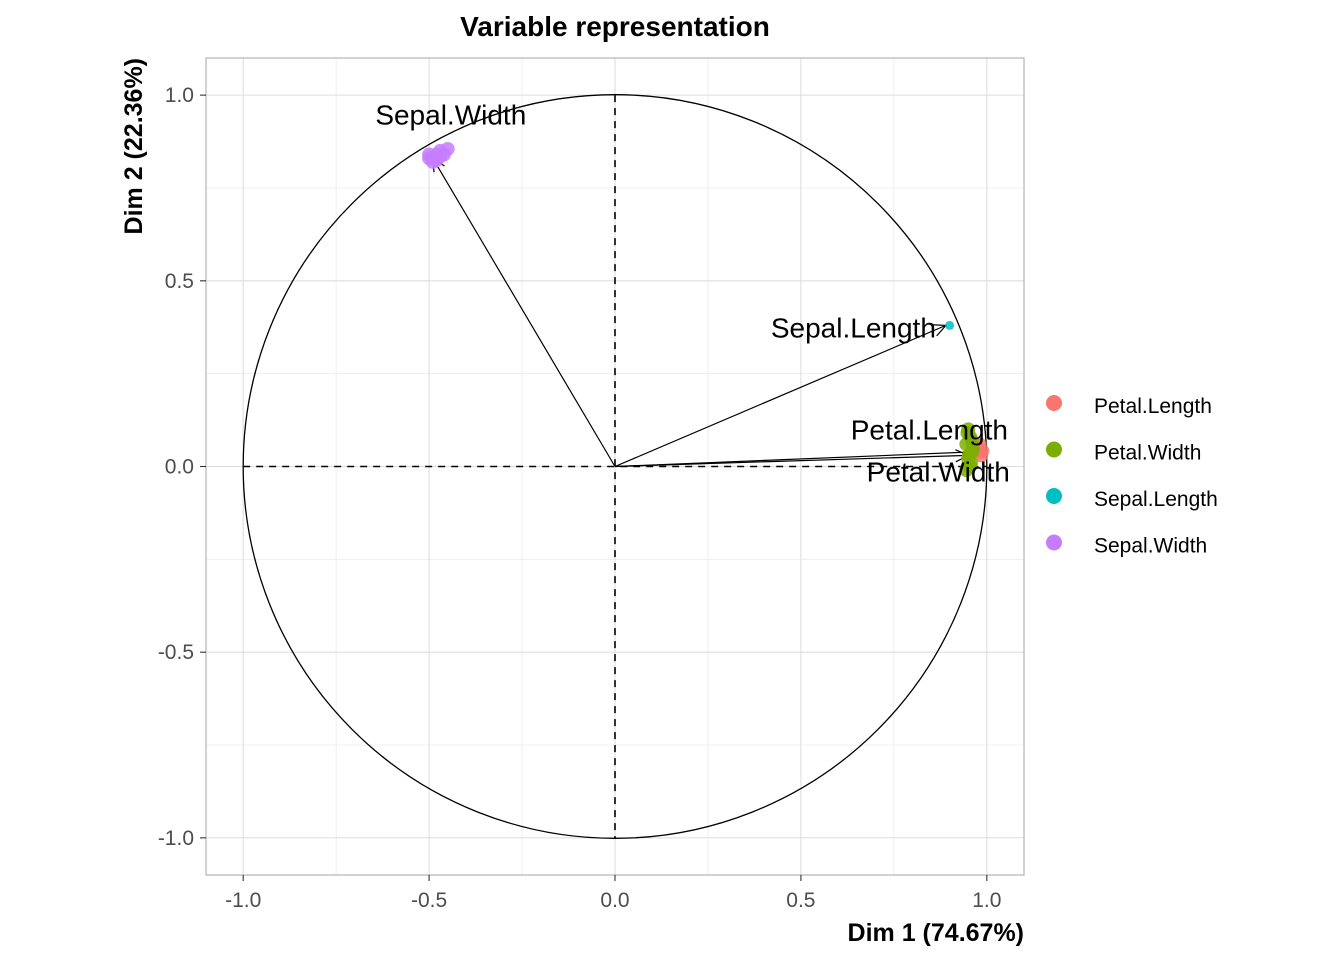  I want to click on variable-label-petal-length: Petal.Length, so click(929, 430).